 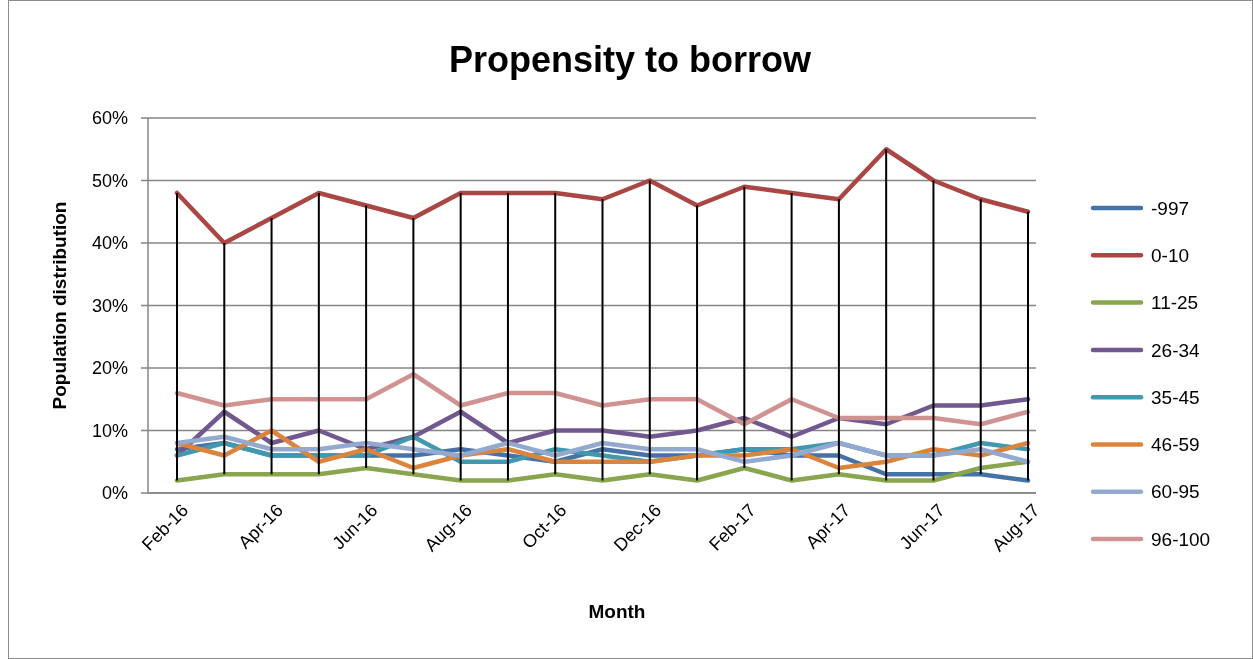 What do you see at coordinates (109, 180) in the screenshot?
I see `y-tick-label: 50%` at bounding box center [109, 180].